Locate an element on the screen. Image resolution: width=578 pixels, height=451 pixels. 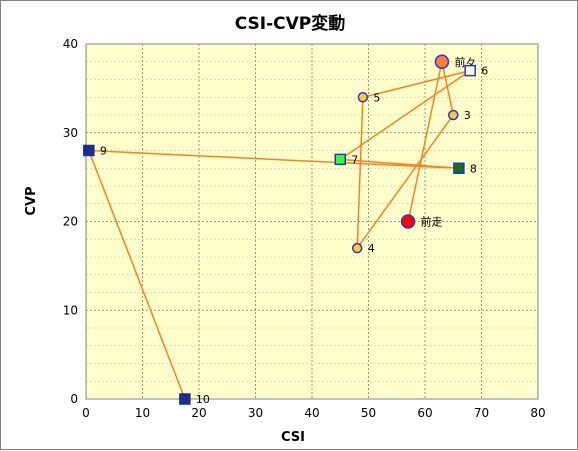
data-label: 5 is located at coordinates (376, 97).